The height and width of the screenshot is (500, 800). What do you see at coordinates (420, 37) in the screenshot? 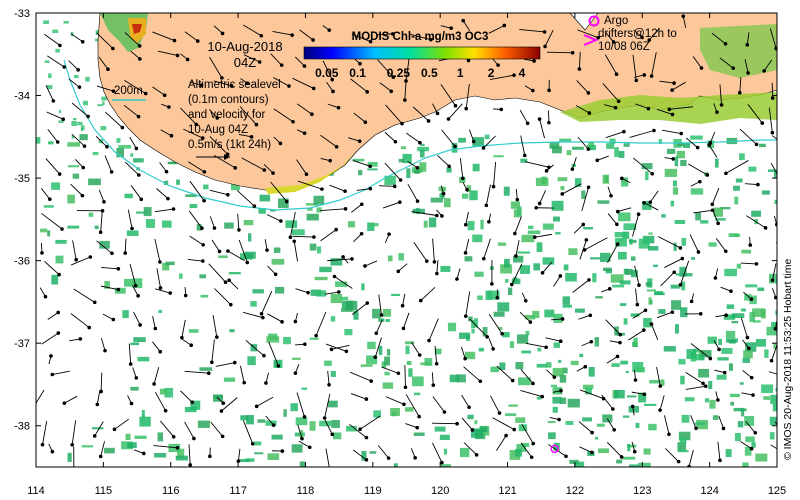
I see `colorbar-title: MODIS Chl-a mg/m3 OC3` at bounding box center [420, 37].